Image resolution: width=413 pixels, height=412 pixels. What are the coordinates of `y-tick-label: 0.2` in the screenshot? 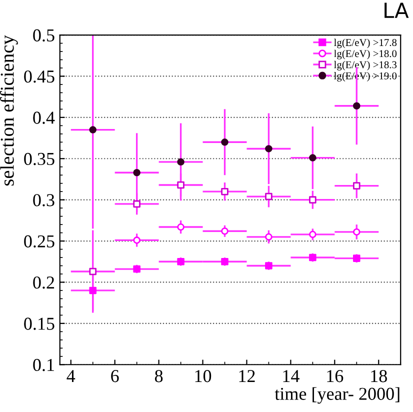 It's located at (43, 282).